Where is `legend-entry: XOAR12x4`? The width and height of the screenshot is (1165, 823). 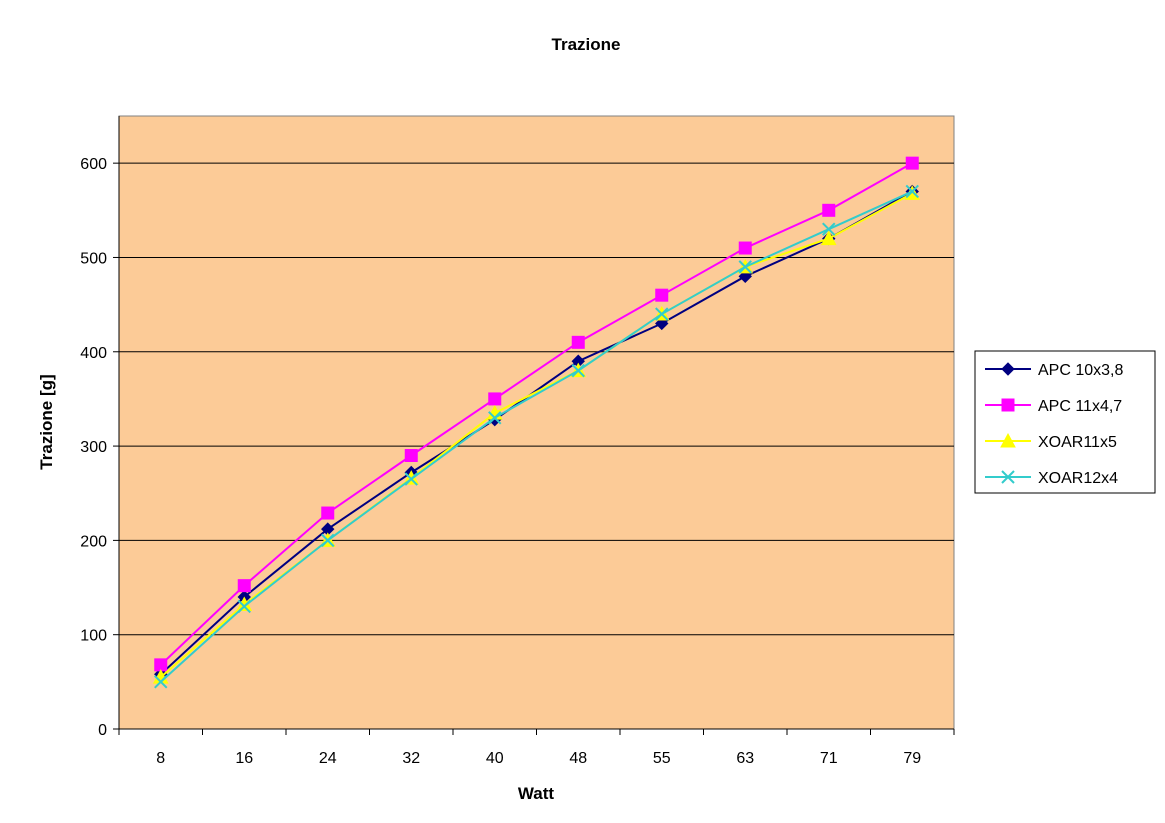
legend-entry: XOAR12x4 is located at coordinates (1051, 478).